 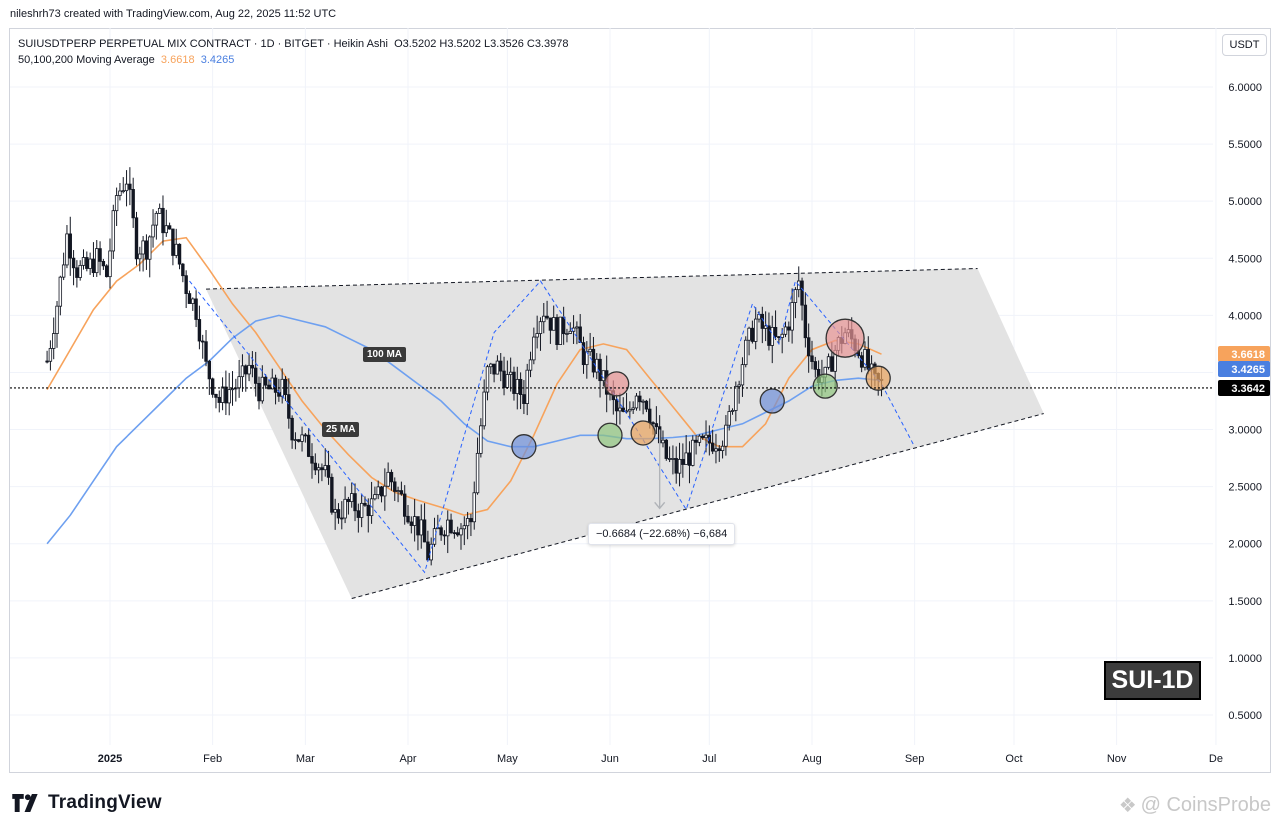 What do you see at coordinates (407, 759) in the screenshot?
I see `x-tick-label: Apr` at bounding box center [407, 759].